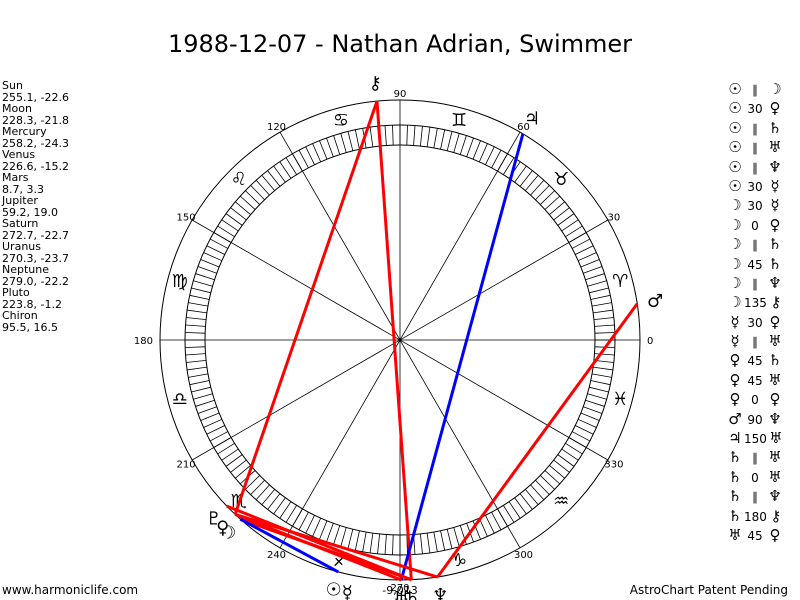 This screenshot has width=800, height=600. What do you see at coordinates (755, 477) in the screenshot?
I see `aspect-row: ♄ 0 ♅` at bounding box center [755, 477].